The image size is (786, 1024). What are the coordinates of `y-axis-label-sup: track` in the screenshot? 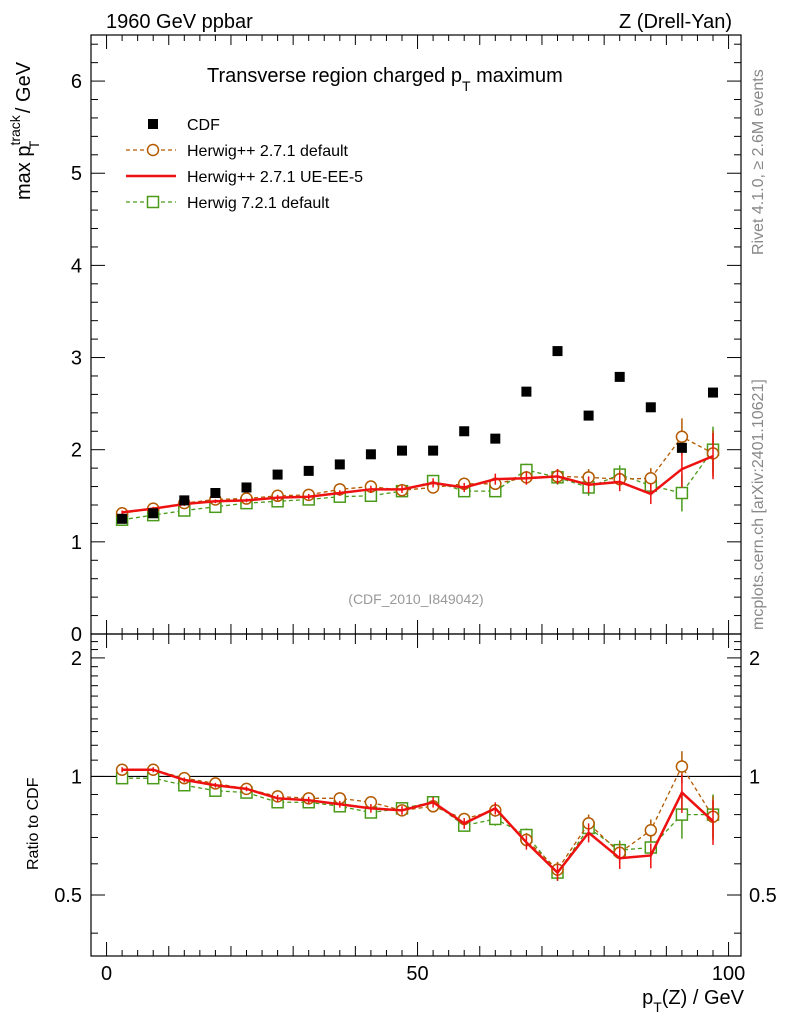 It's located at (15, 129).